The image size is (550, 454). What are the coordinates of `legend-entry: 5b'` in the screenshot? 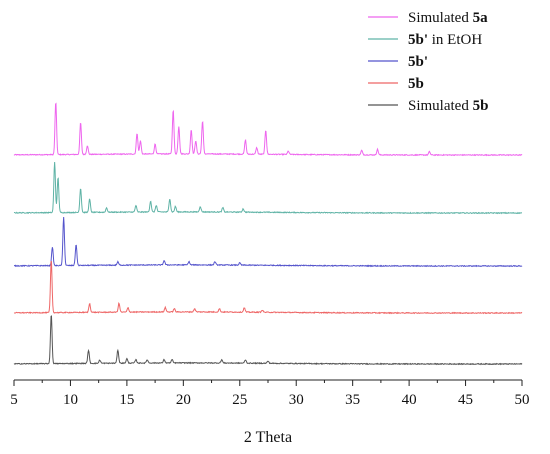 It's located at (418, 62).